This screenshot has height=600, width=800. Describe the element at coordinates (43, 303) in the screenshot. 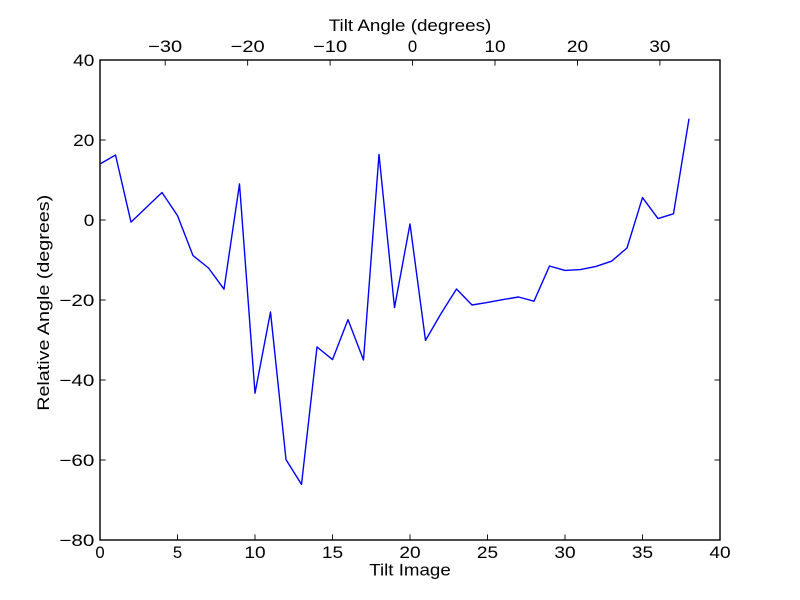

I see `svg-text: Relative Angle (degrees)` at that location.